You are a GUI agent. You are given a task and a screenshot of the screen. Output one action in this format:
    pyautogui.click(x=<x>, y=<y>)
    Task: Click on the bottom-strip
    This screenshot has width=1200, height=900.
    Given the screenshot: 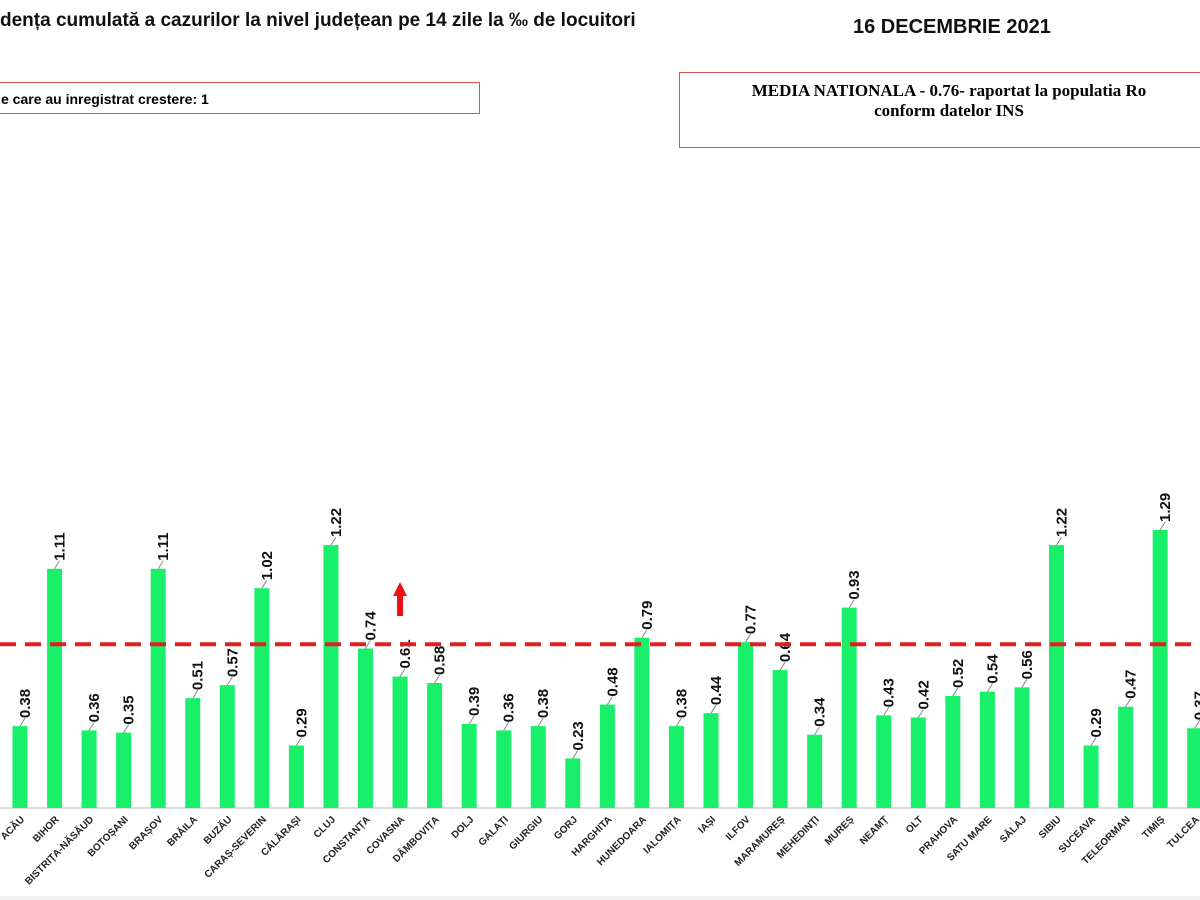 What is the action you would take?
    pyautogui.click(x=600, y=898)
    